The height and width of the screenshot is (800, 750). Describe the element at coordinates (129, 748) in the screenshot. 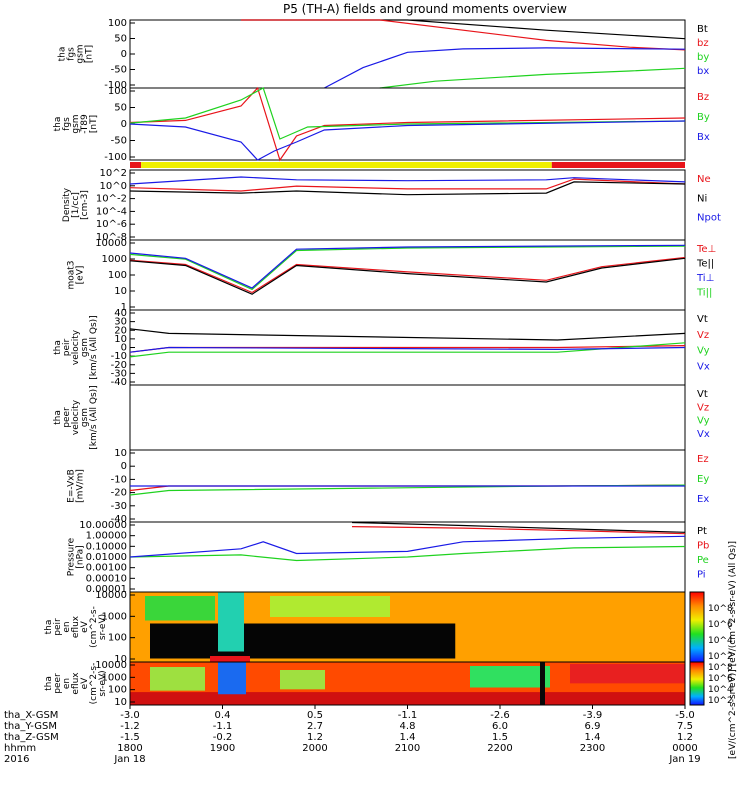

I see `x-axis-value: 1800` at that location.